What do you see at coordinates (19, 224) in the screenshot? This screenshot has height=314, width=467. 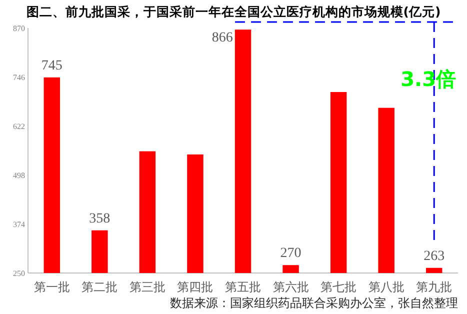 I see `y-tick-label: 374` at bounding box center [19, 224].